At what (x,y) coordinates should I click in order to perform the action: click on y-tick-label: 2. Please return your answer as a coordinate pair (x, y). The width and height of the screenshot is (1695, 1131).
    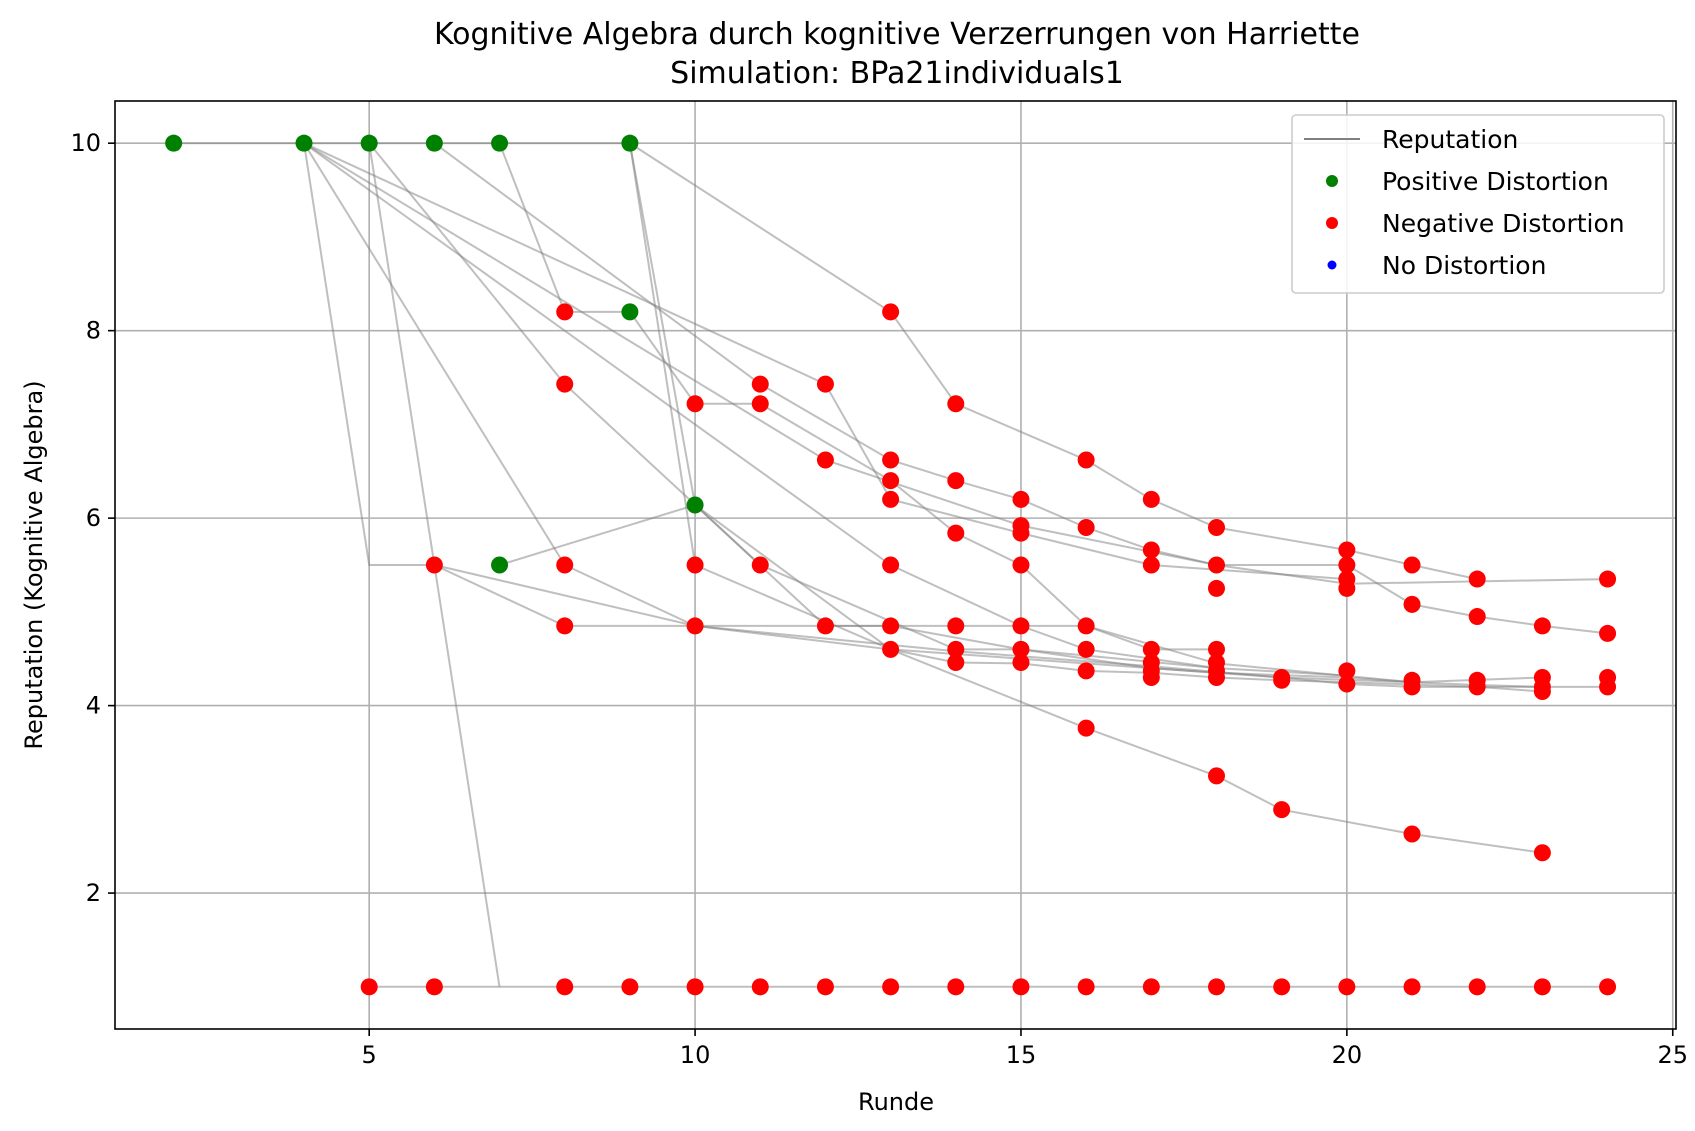
    Looking at the image, I should click on (93, 893).